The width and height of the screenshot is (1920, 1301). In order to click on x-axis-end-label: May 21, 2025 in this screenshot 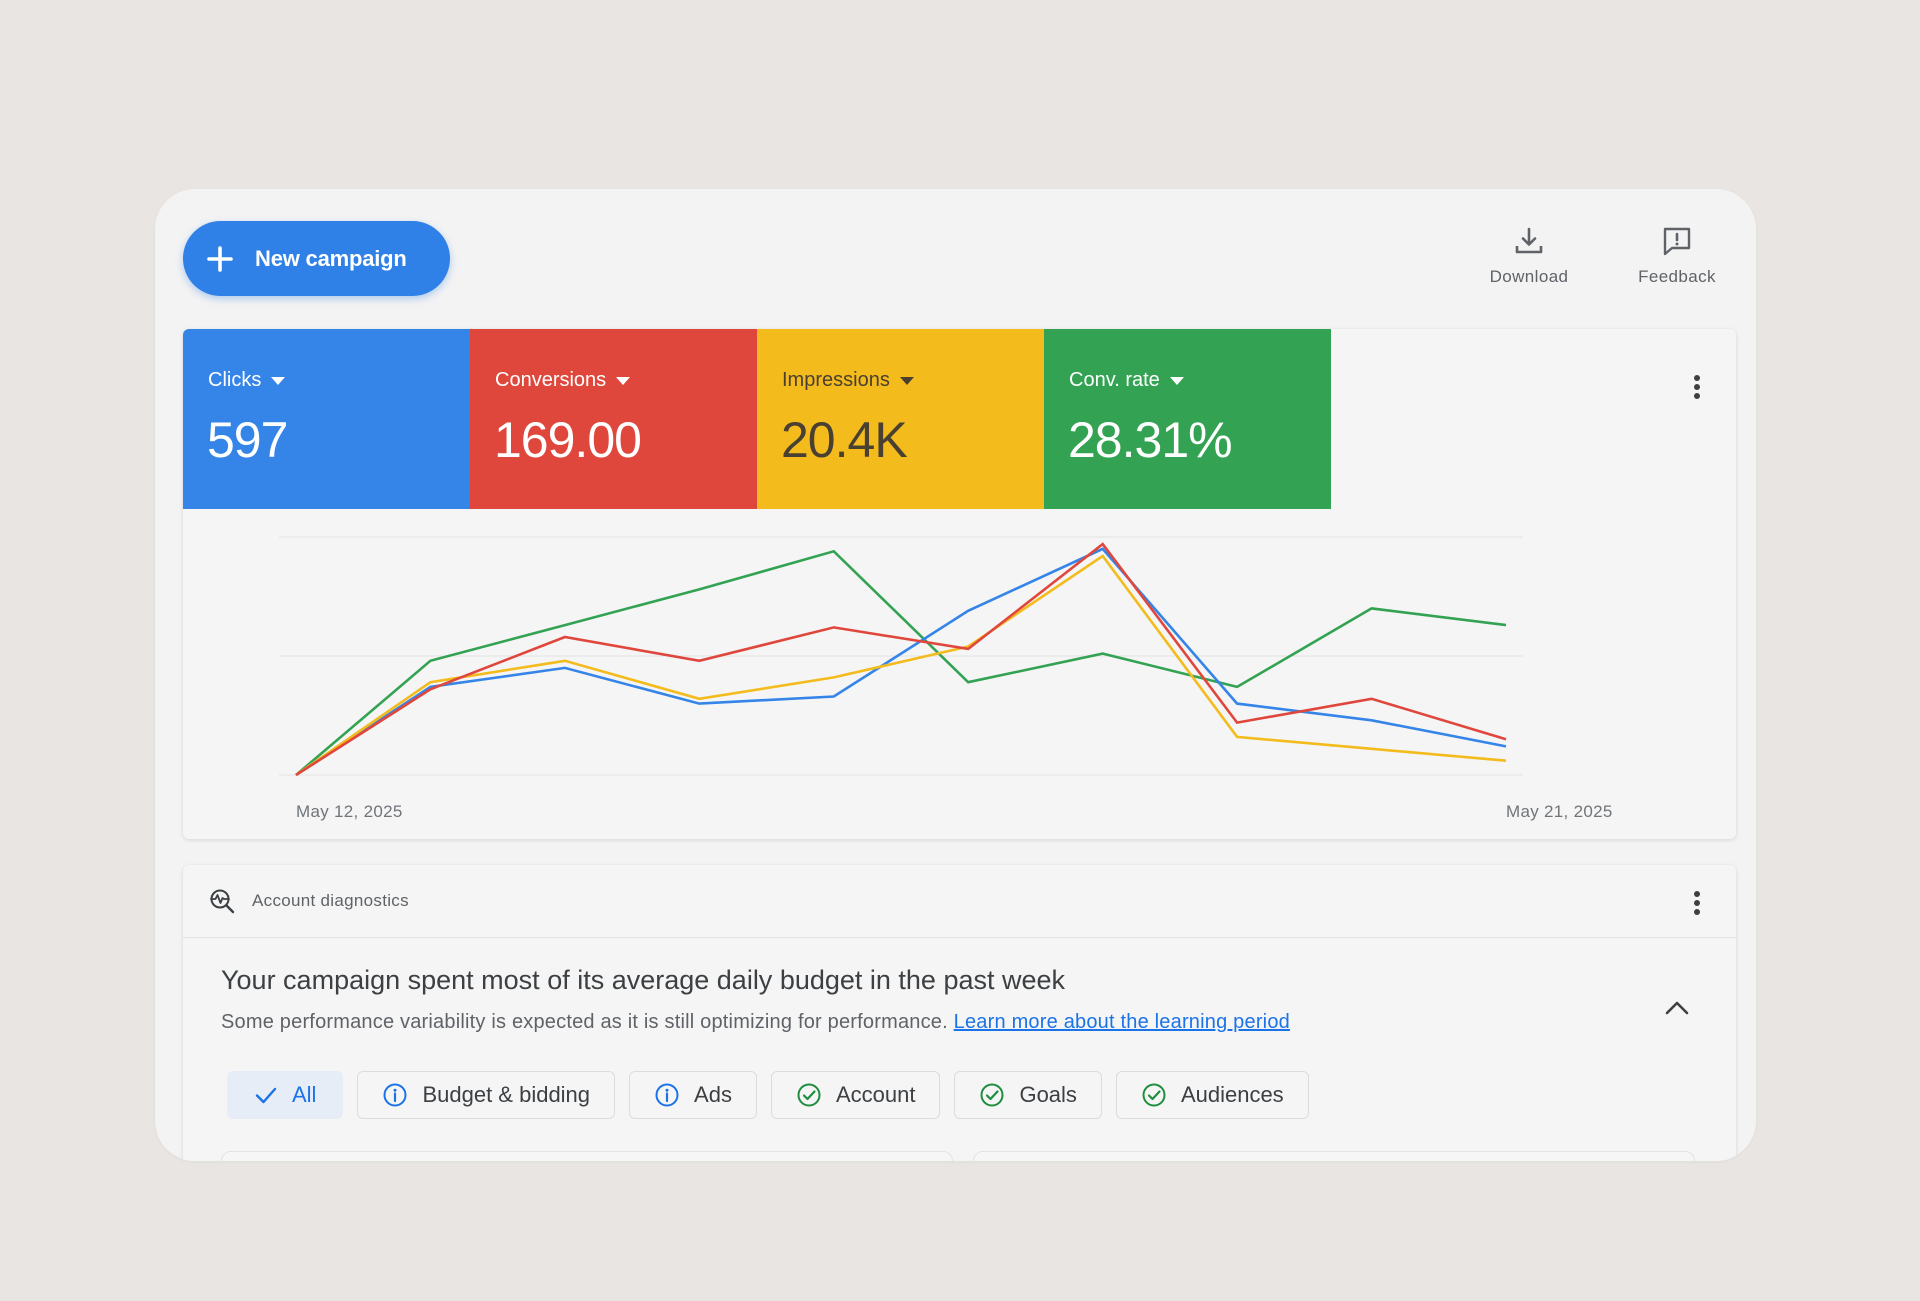, I will do `click(1559, 811)`.